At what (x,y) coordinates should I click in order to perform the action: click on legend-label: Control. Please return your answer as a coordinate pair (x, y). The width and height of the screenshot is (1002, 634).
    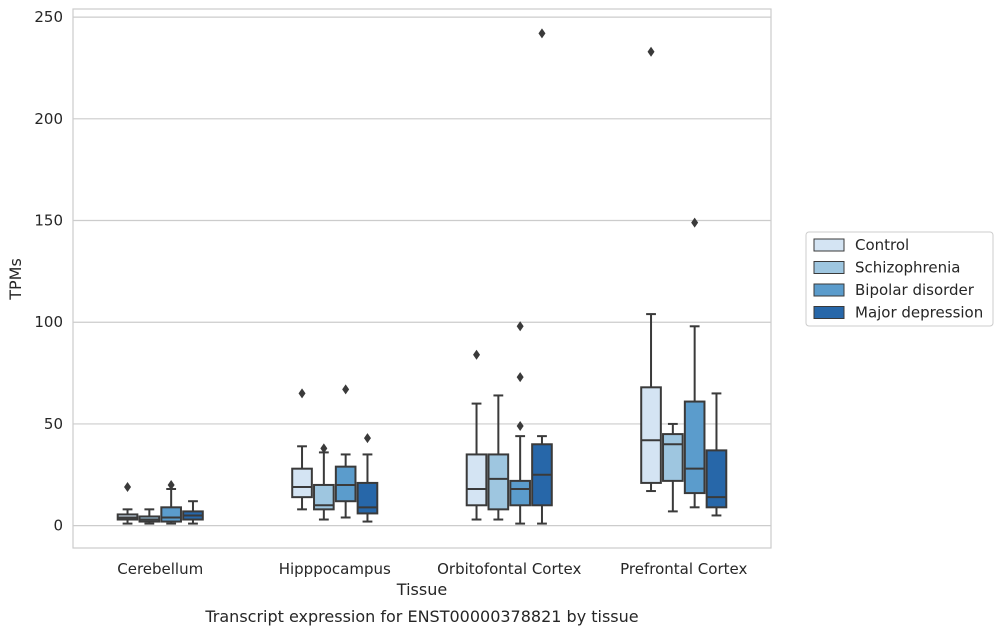
    Looking at the image, I should click on (882, 245).